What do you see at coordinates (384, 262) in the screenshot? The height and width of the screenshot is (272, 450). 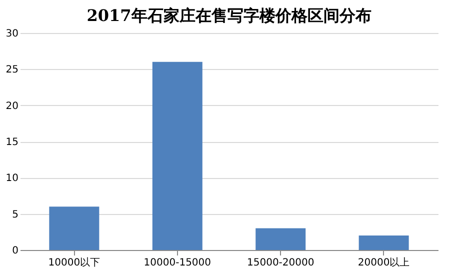 I see `x-tick-label: 20000以上` at bounding box center [384, 262].